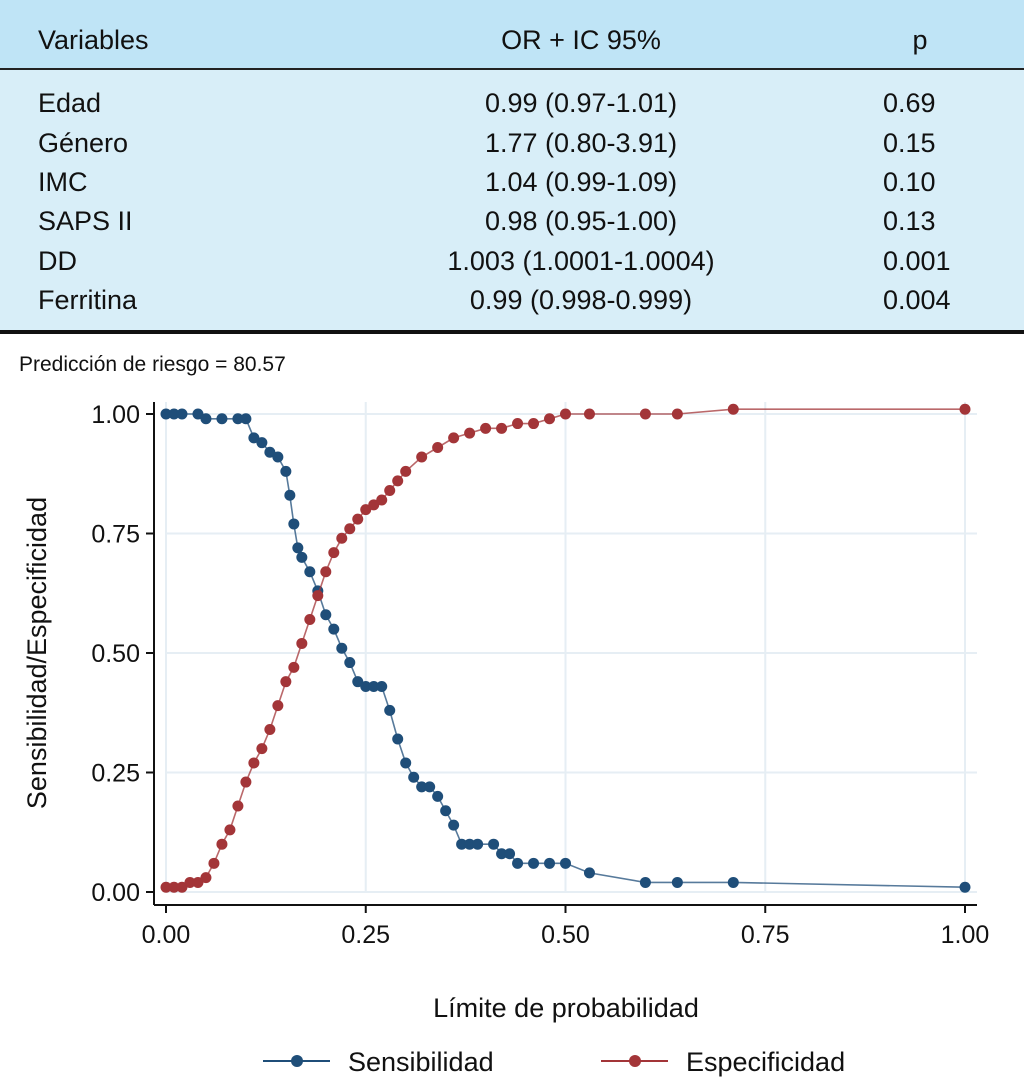 This screenshot has width=1024, height=1086. Describe the element at coordinates (88, 300) in the screenshot. I see `row-variable: Ferritina` at that location.